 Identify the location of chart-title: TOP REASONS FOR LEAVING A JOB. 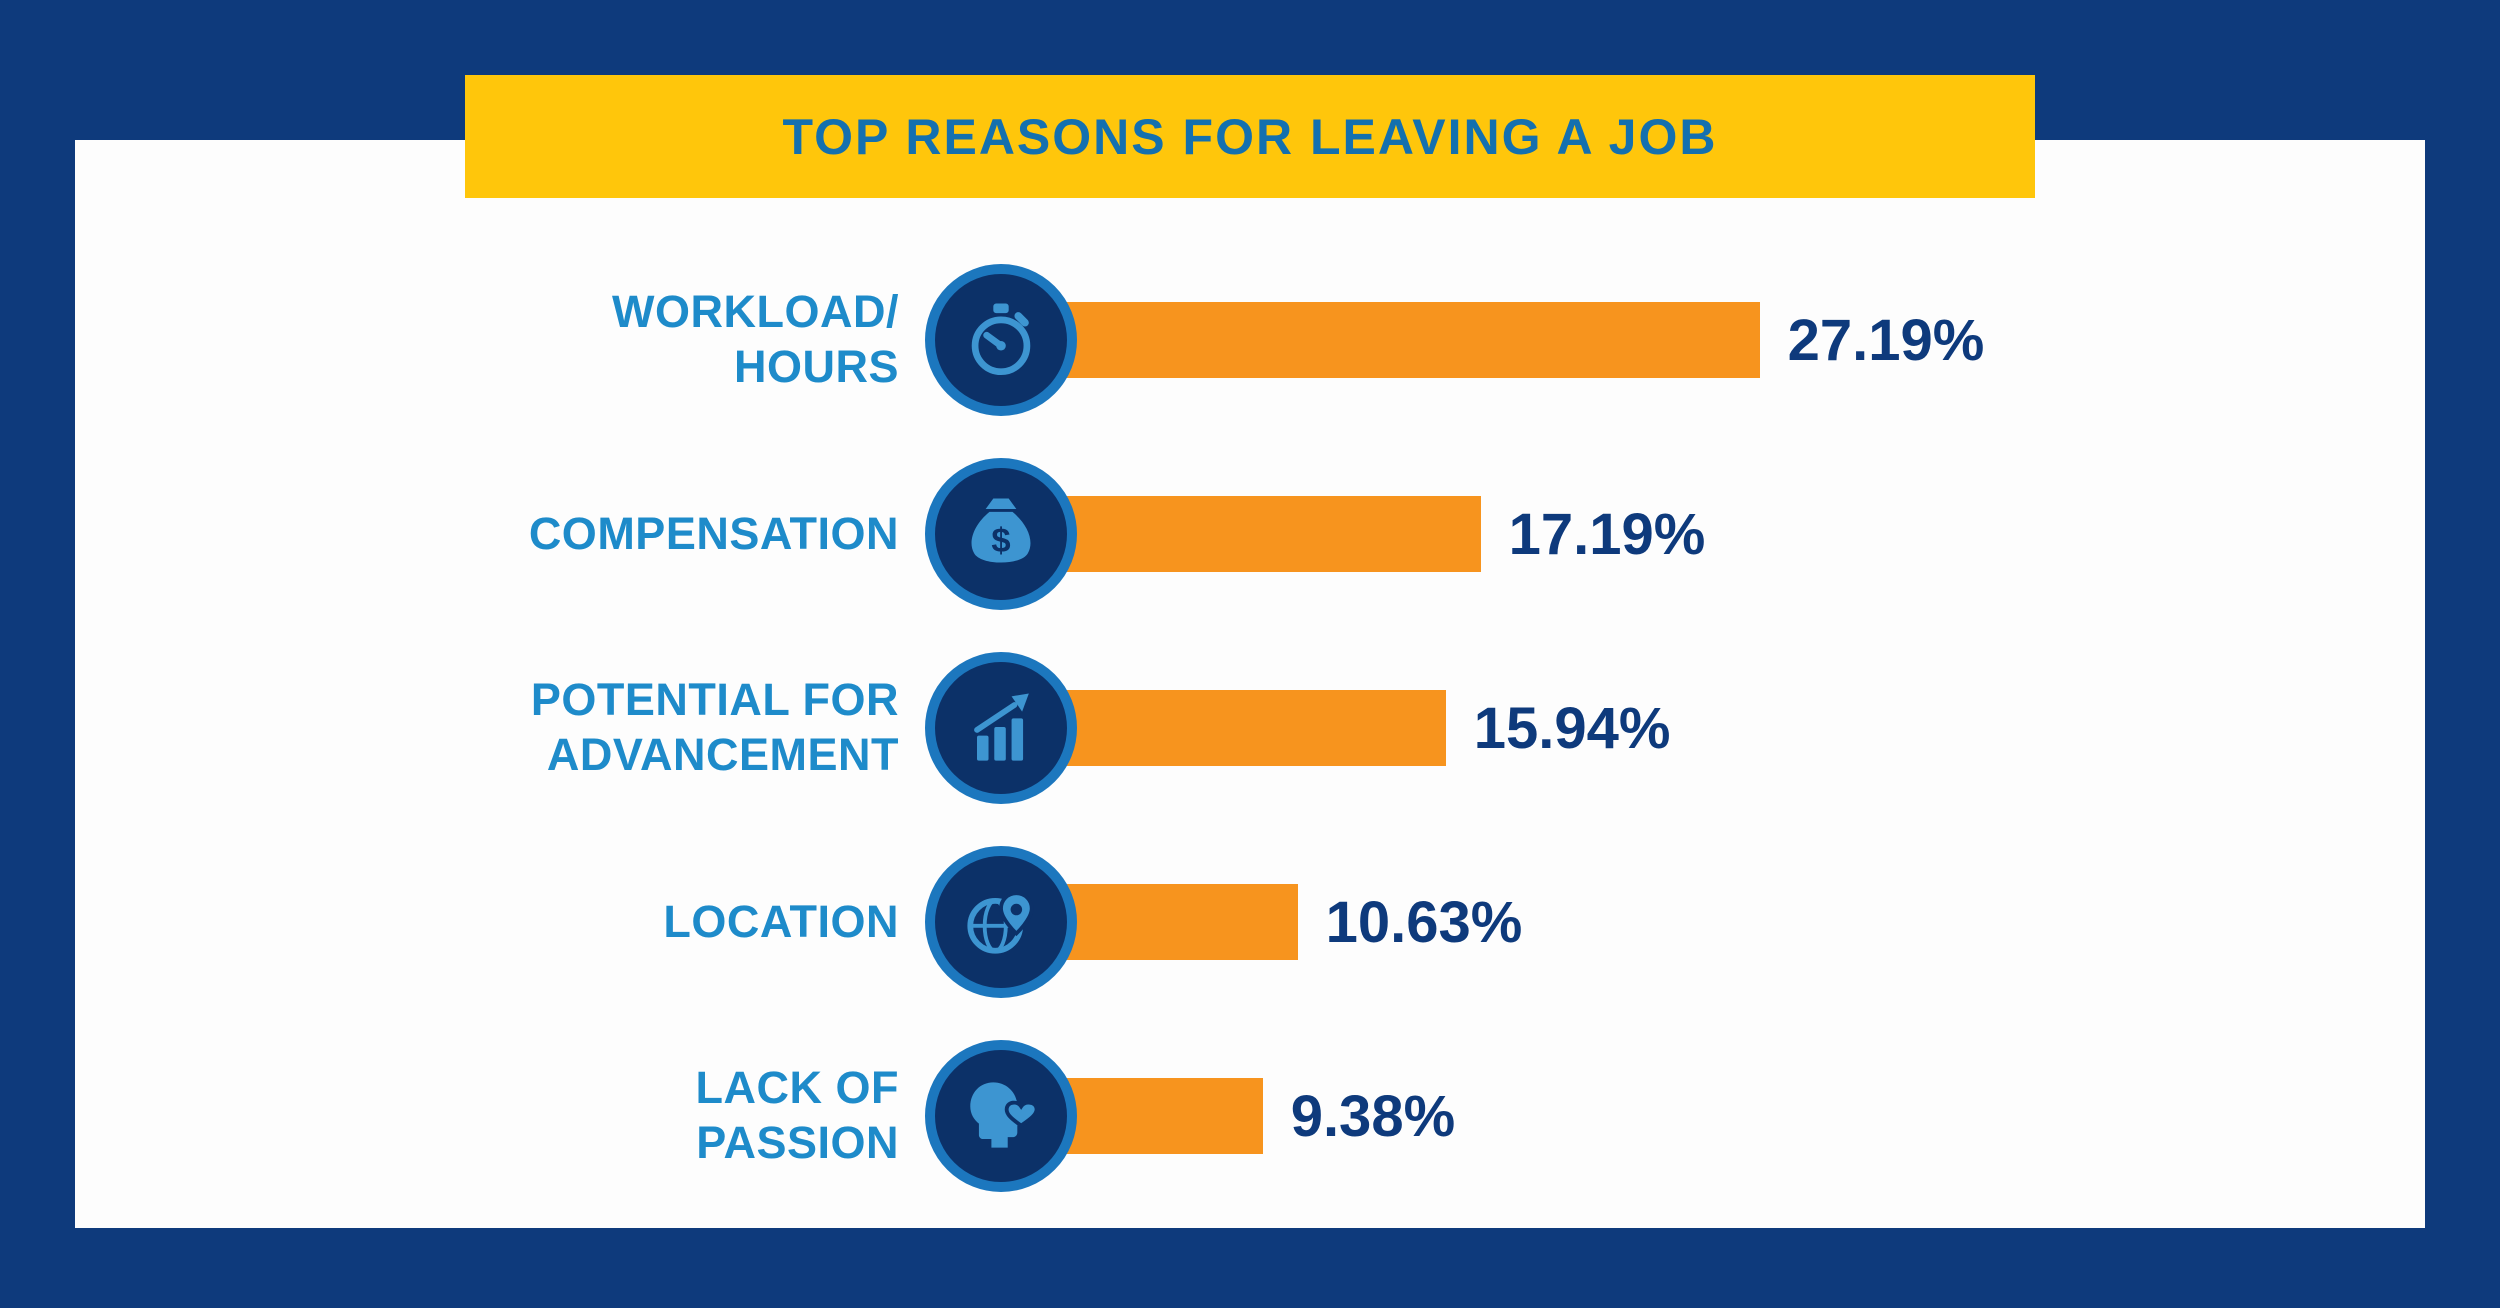
(1250, 136).